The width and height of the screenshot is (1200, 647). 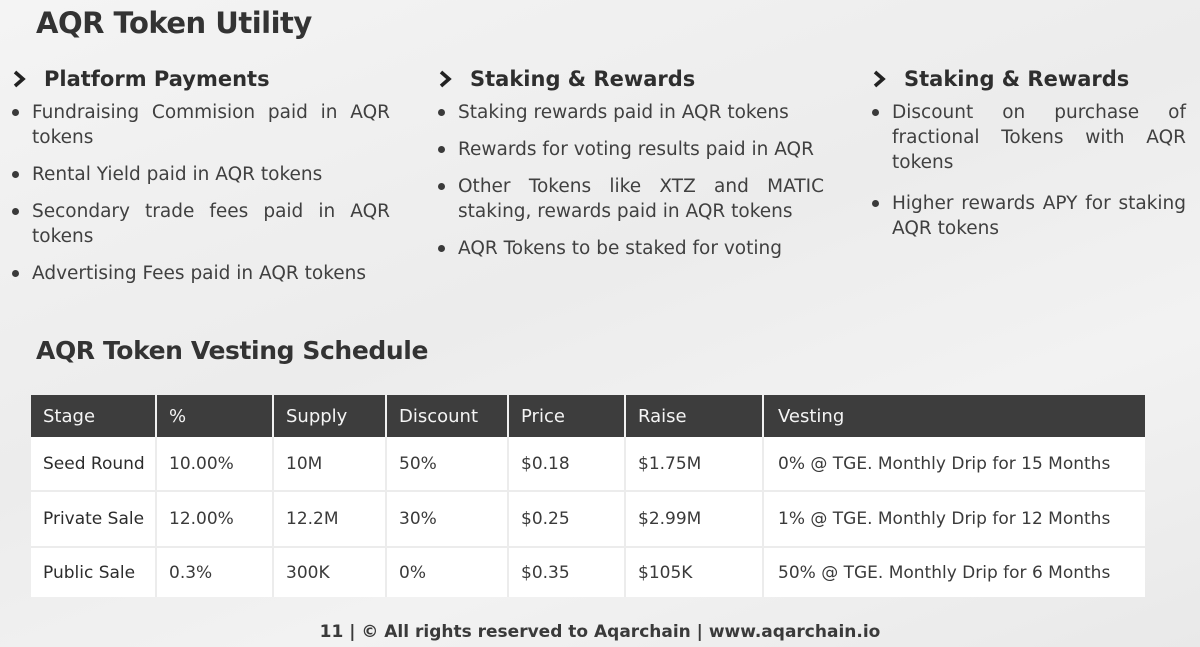 What do you see at coordinates (94, 416) in the screenshot?
I see `column-header: Stage` at bounding box center [94, 416].